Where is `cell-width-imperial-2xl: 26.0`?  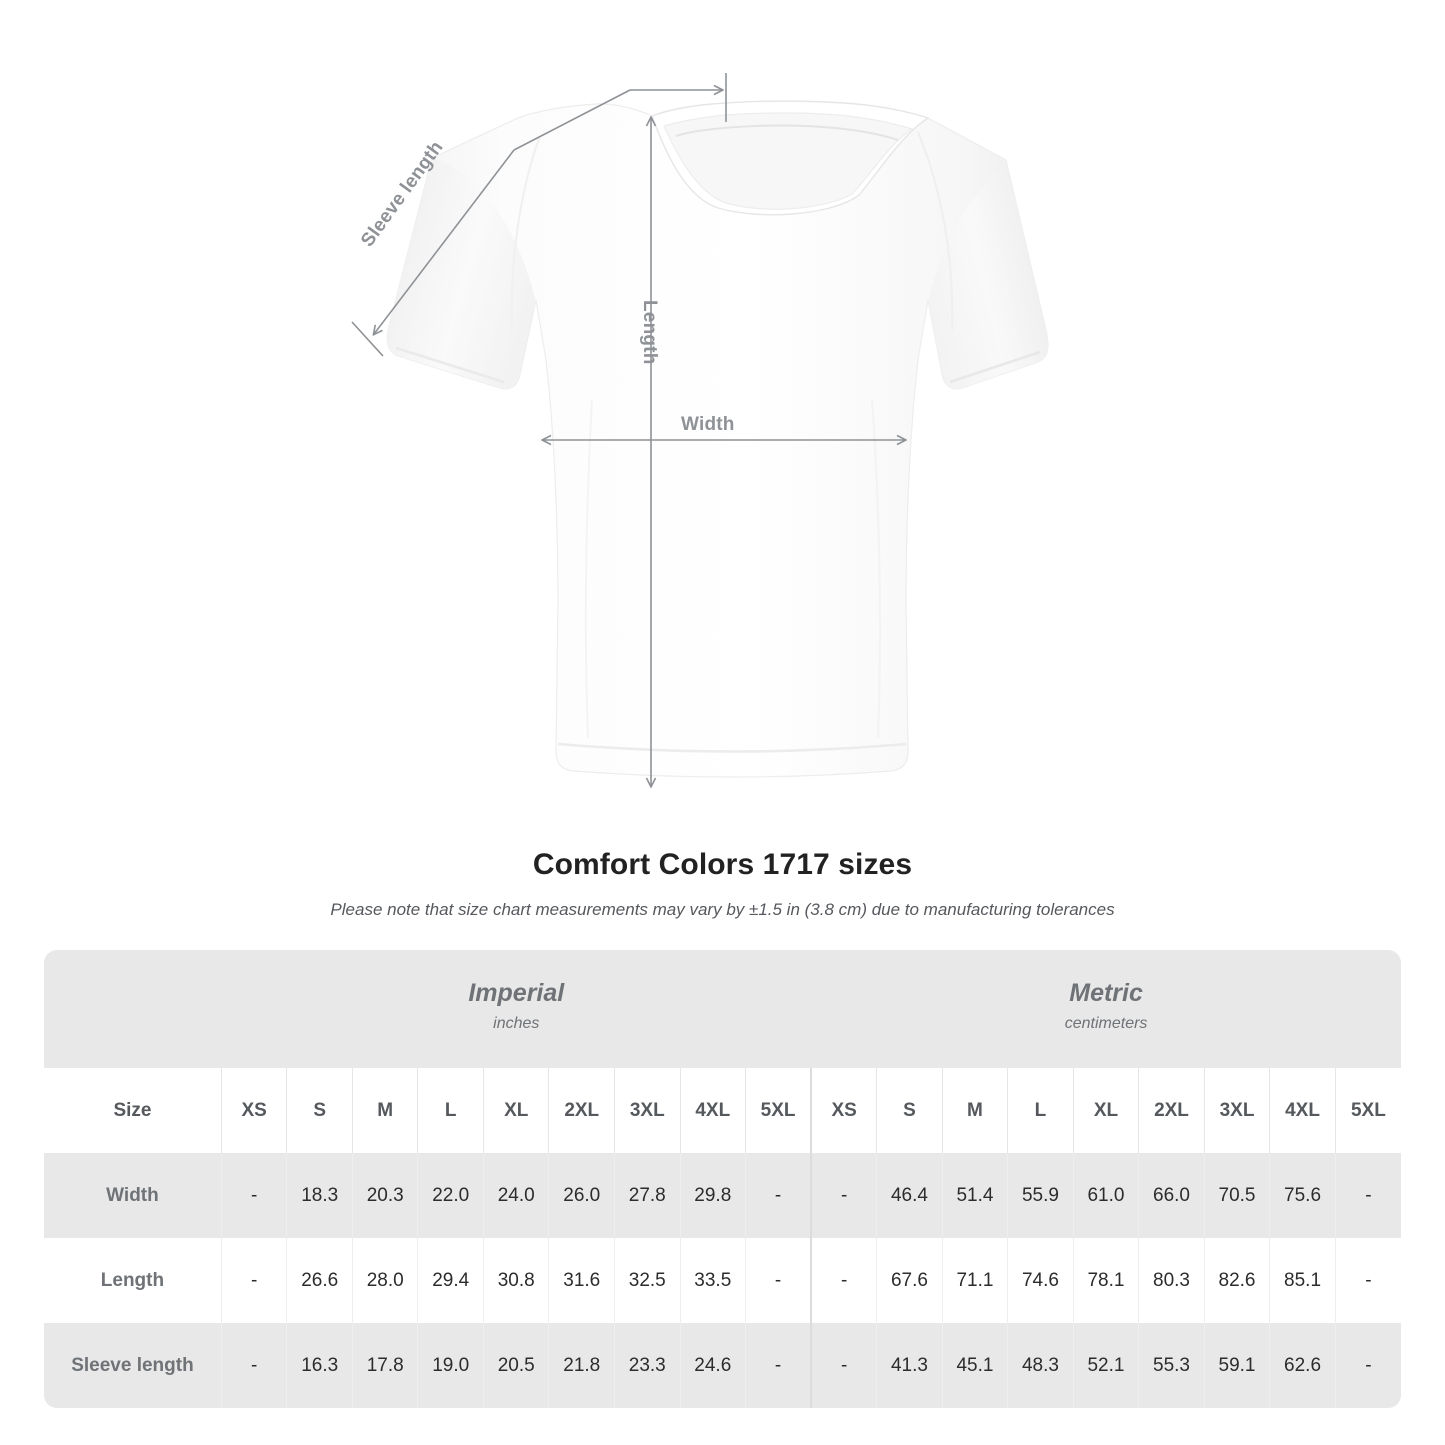 cell-width-imperial-2xl: 26.0 is located at coordinates (581, 1195).